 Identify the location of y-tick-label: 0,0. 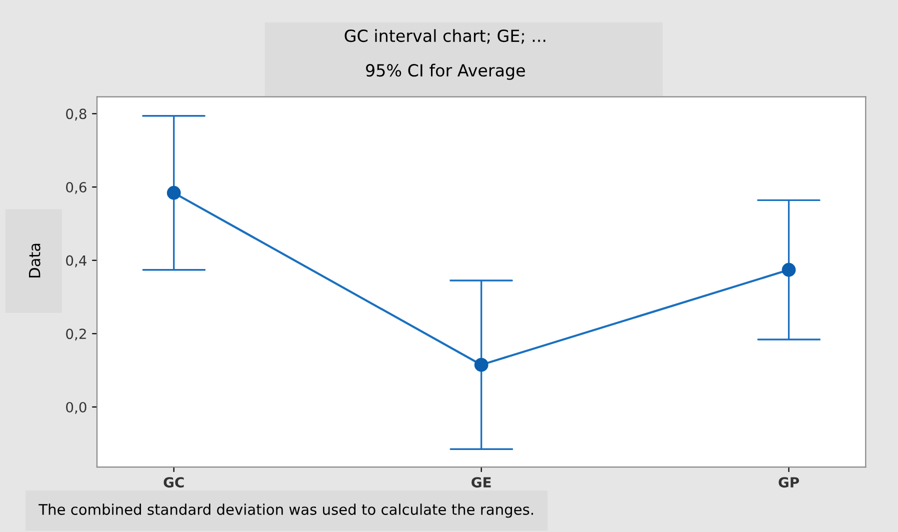
(76, 408).